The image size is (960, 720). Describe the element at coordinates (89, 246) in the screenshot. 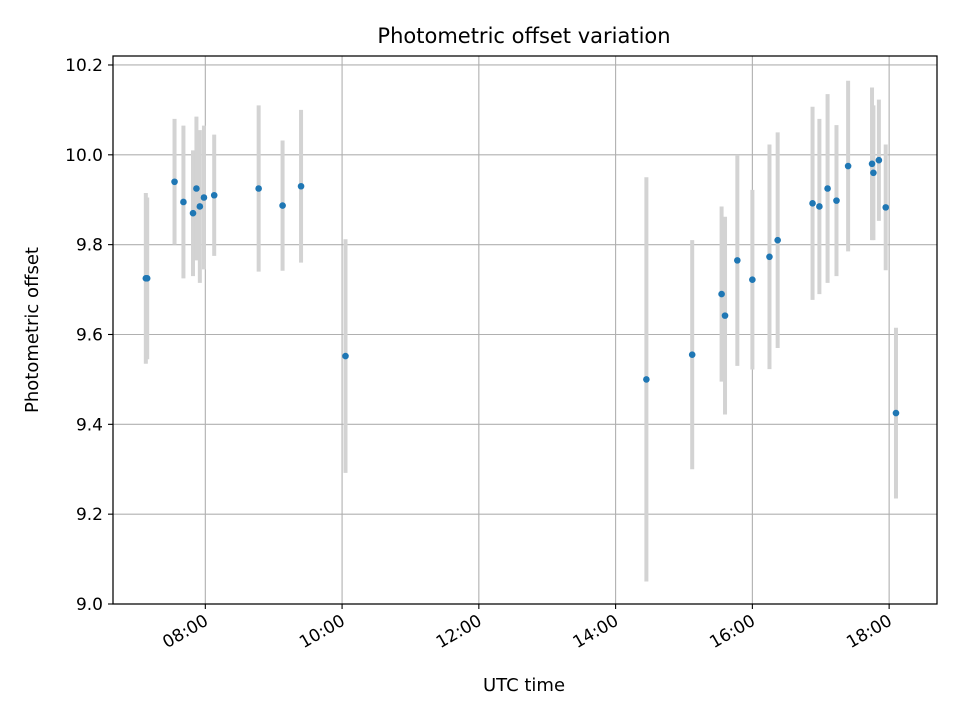

I see `y-tick-label: 9.8` at that location.